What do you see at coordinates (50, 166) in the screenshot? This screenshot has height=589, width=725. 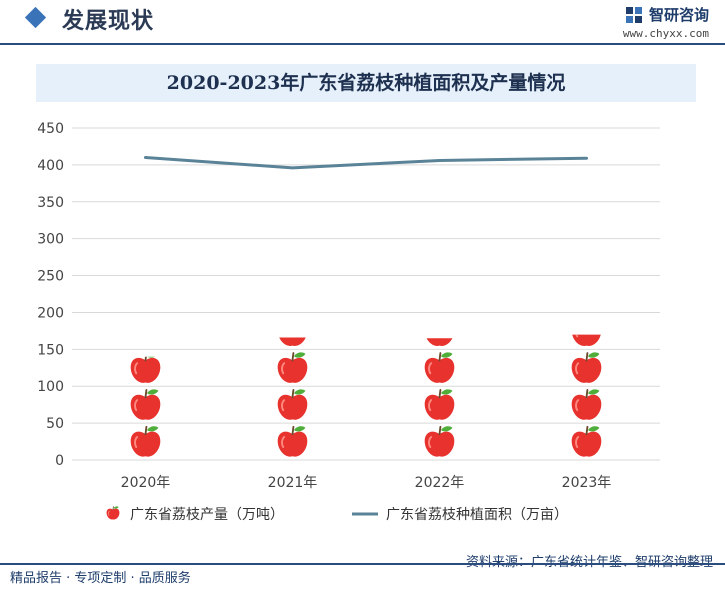 I see `y-tick-label: 400` at bounding box center [50, 166].